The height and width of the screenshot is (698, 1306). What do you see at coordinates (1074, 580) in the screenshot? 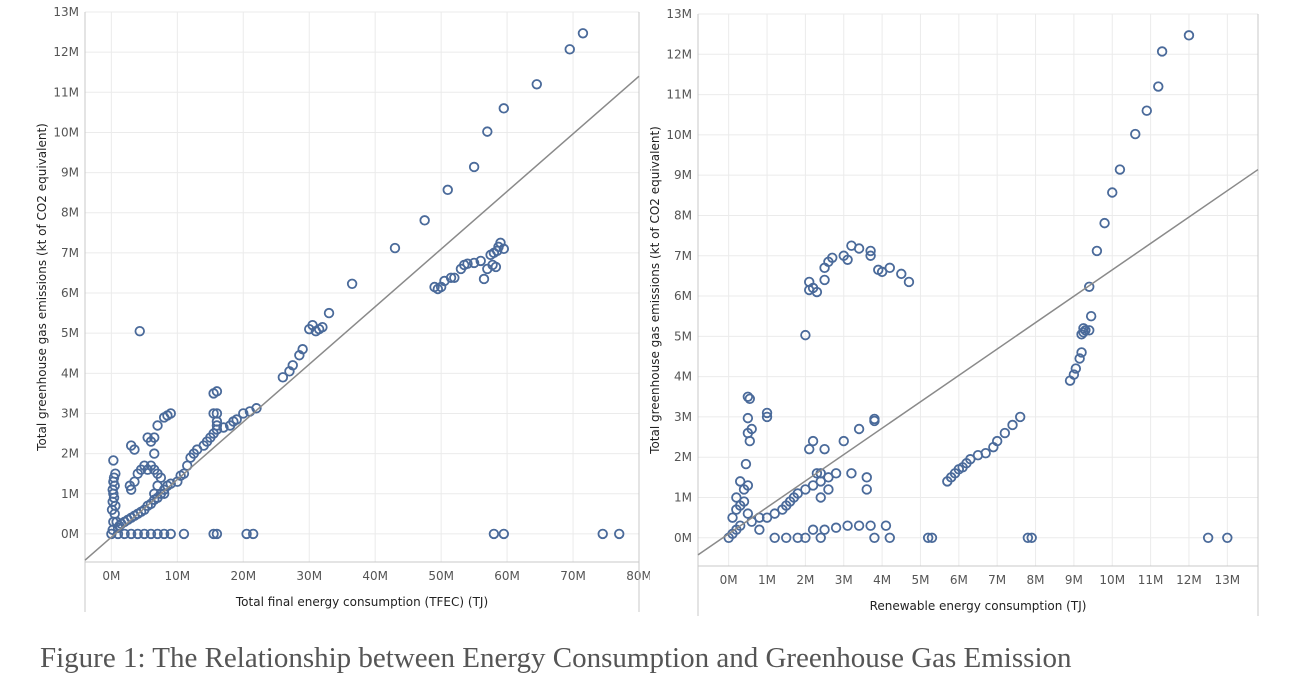
I see `x-tick-label: 9M` at bounding box center [1074, 580].